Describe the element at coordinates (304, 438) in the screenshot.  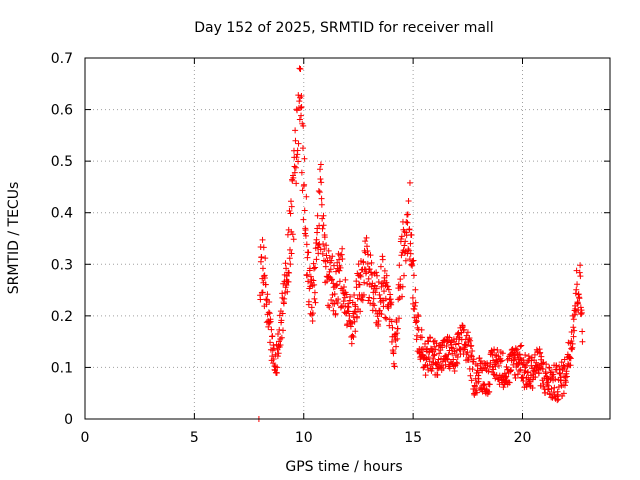
I see `x-tick-label: 10` at that location.